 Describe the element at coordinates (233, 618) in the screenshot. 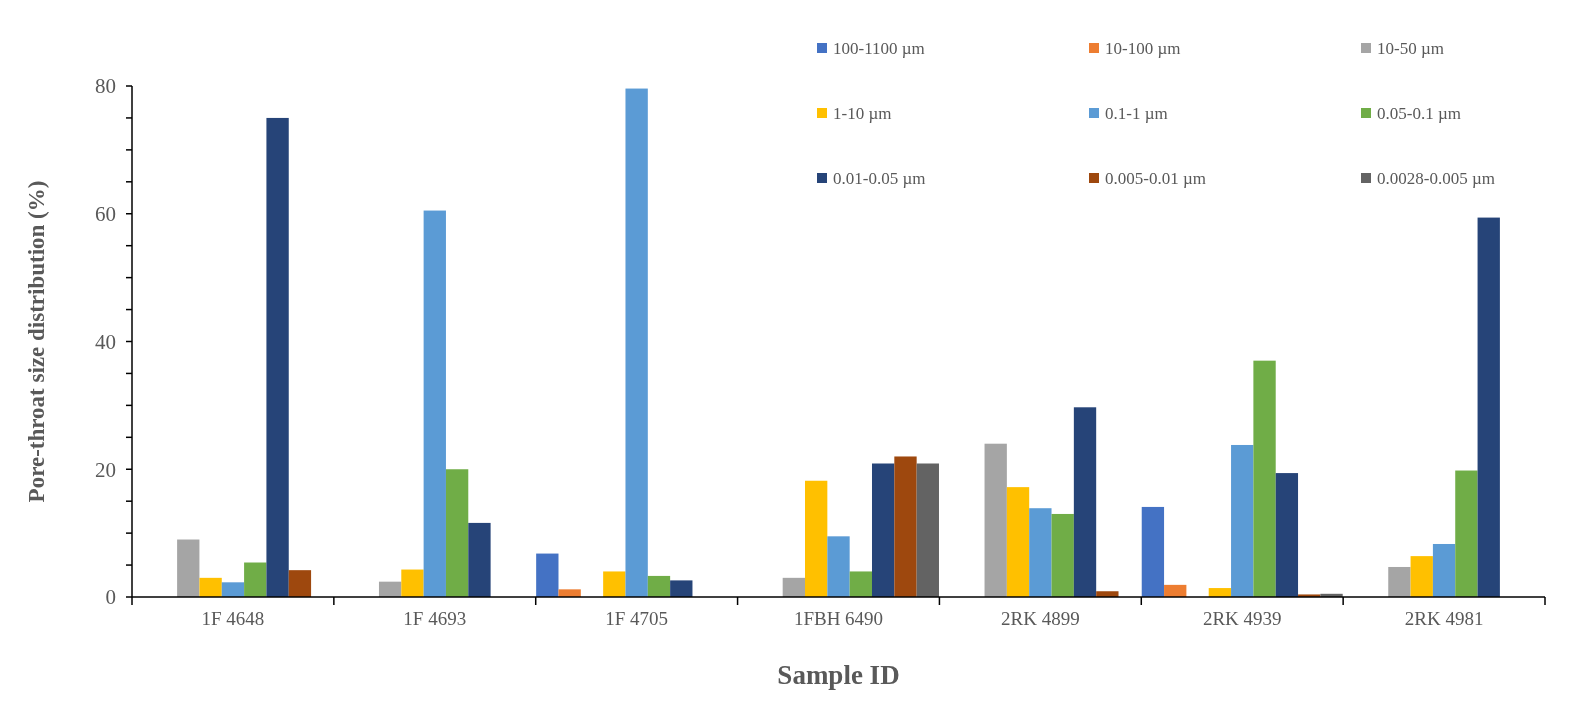

I see `x-tick-label: 1F 4648` at that location.